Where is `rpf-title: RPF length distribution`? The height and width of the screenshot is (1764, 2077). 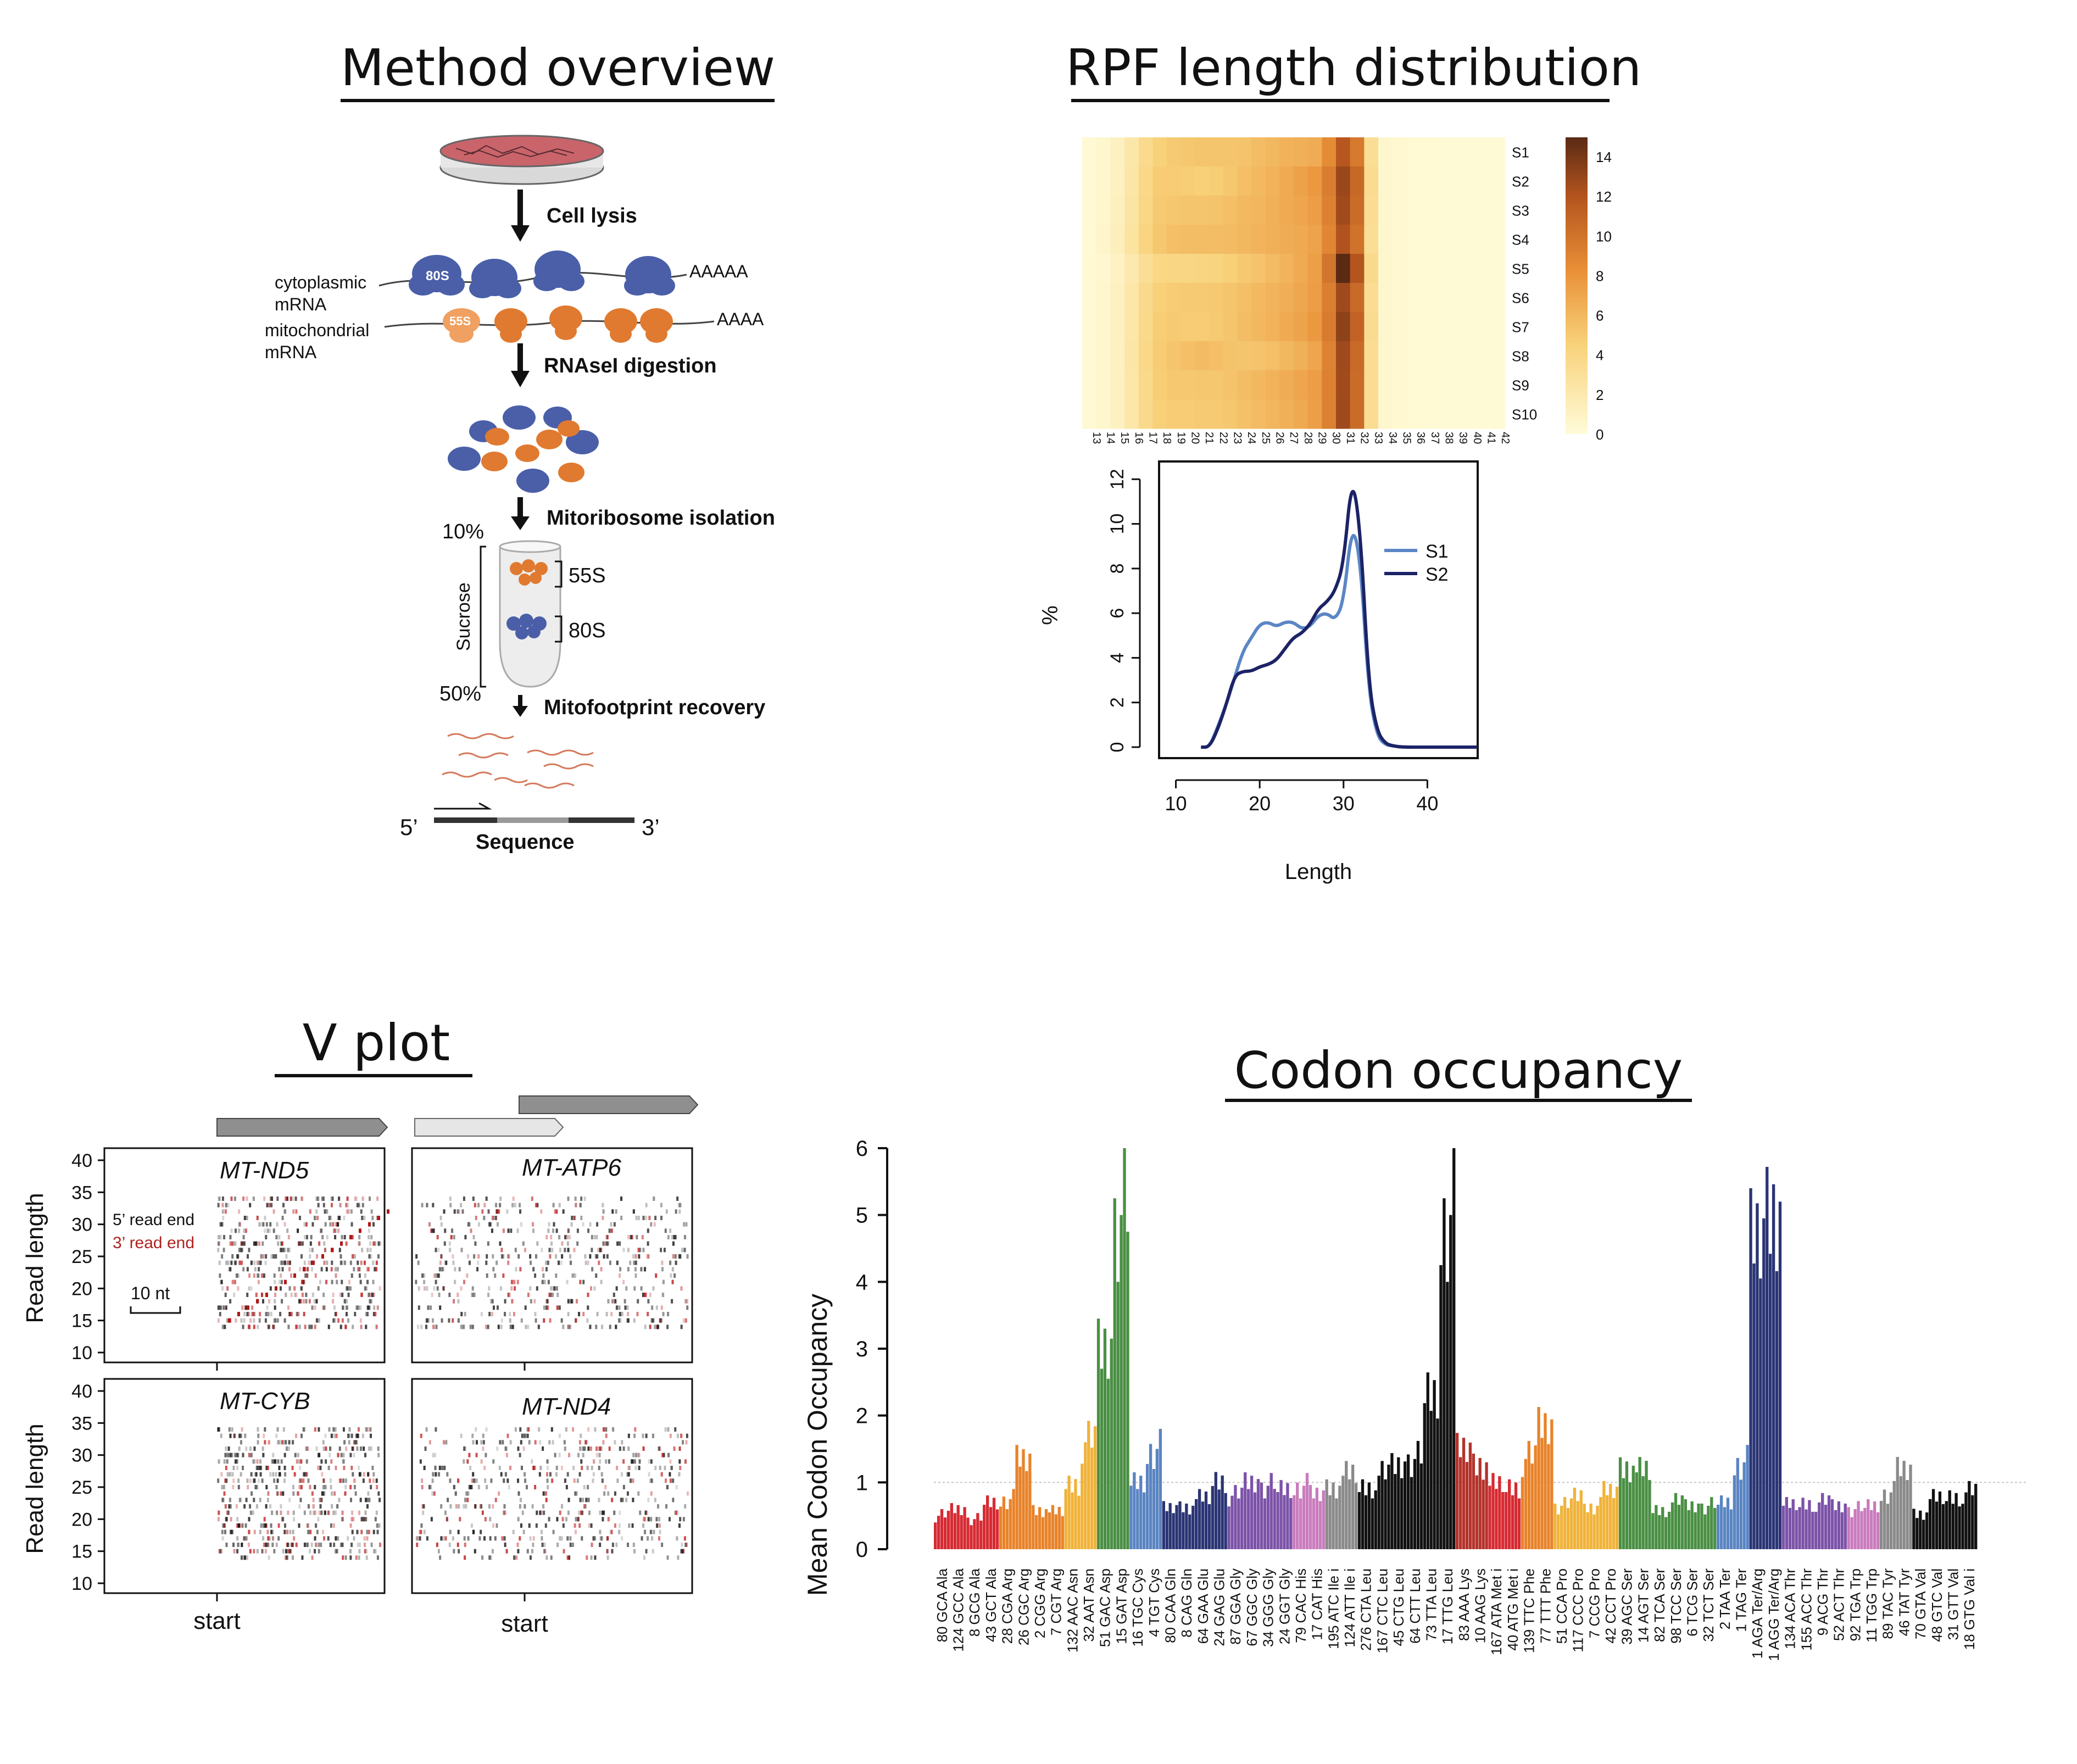
rpf-title: RPF length distribution is located at coordinates (1354, 67).